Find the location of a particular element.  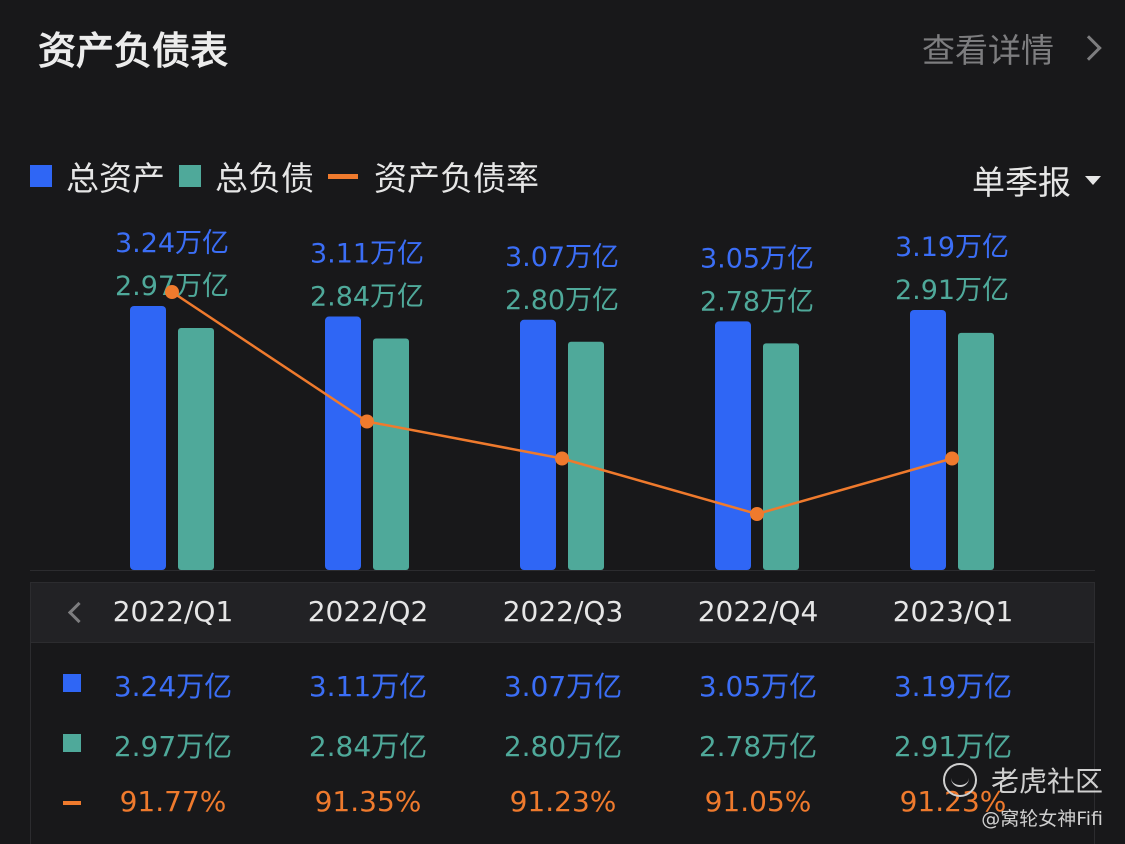

legend-item-liabilities: 总负债 is located at coordinates (246, 176).